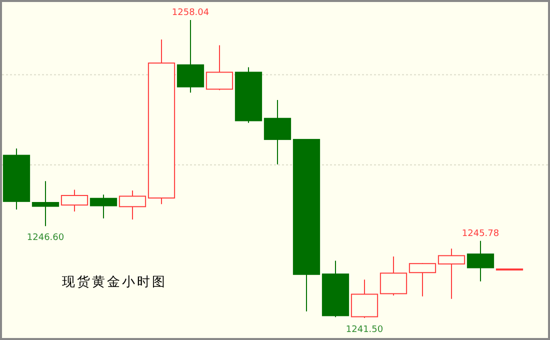  I want to click on candlestick, so click(46, 203).